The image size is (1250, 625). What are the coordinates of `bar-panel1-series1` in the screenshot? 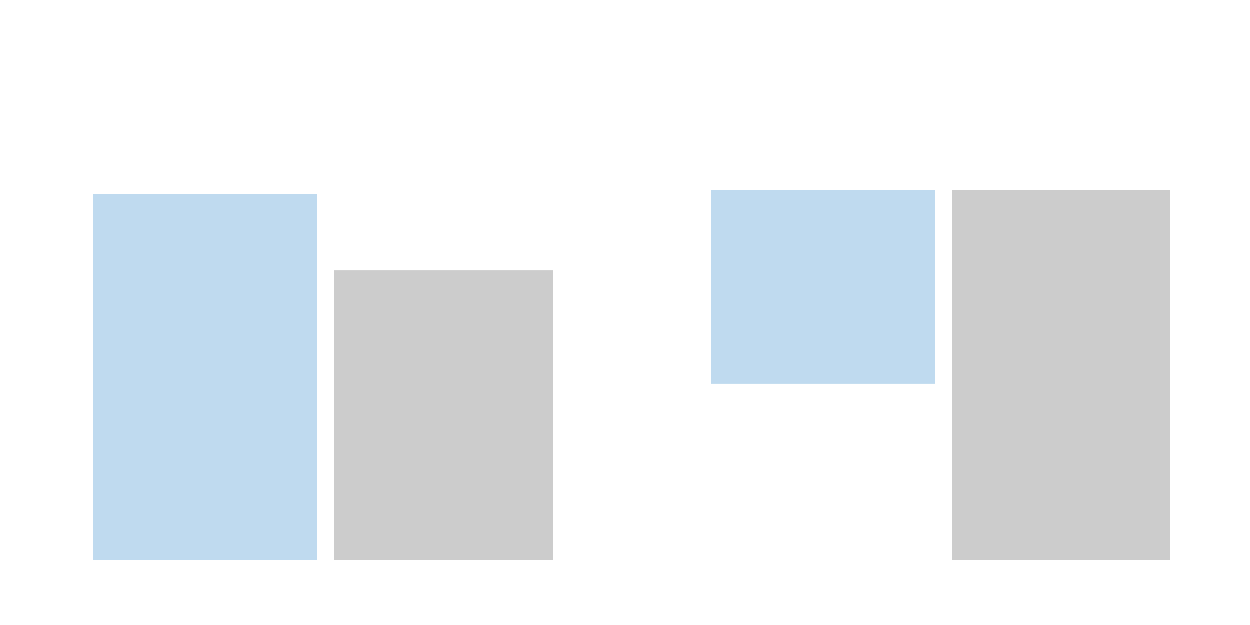 It's located at (205, 377).